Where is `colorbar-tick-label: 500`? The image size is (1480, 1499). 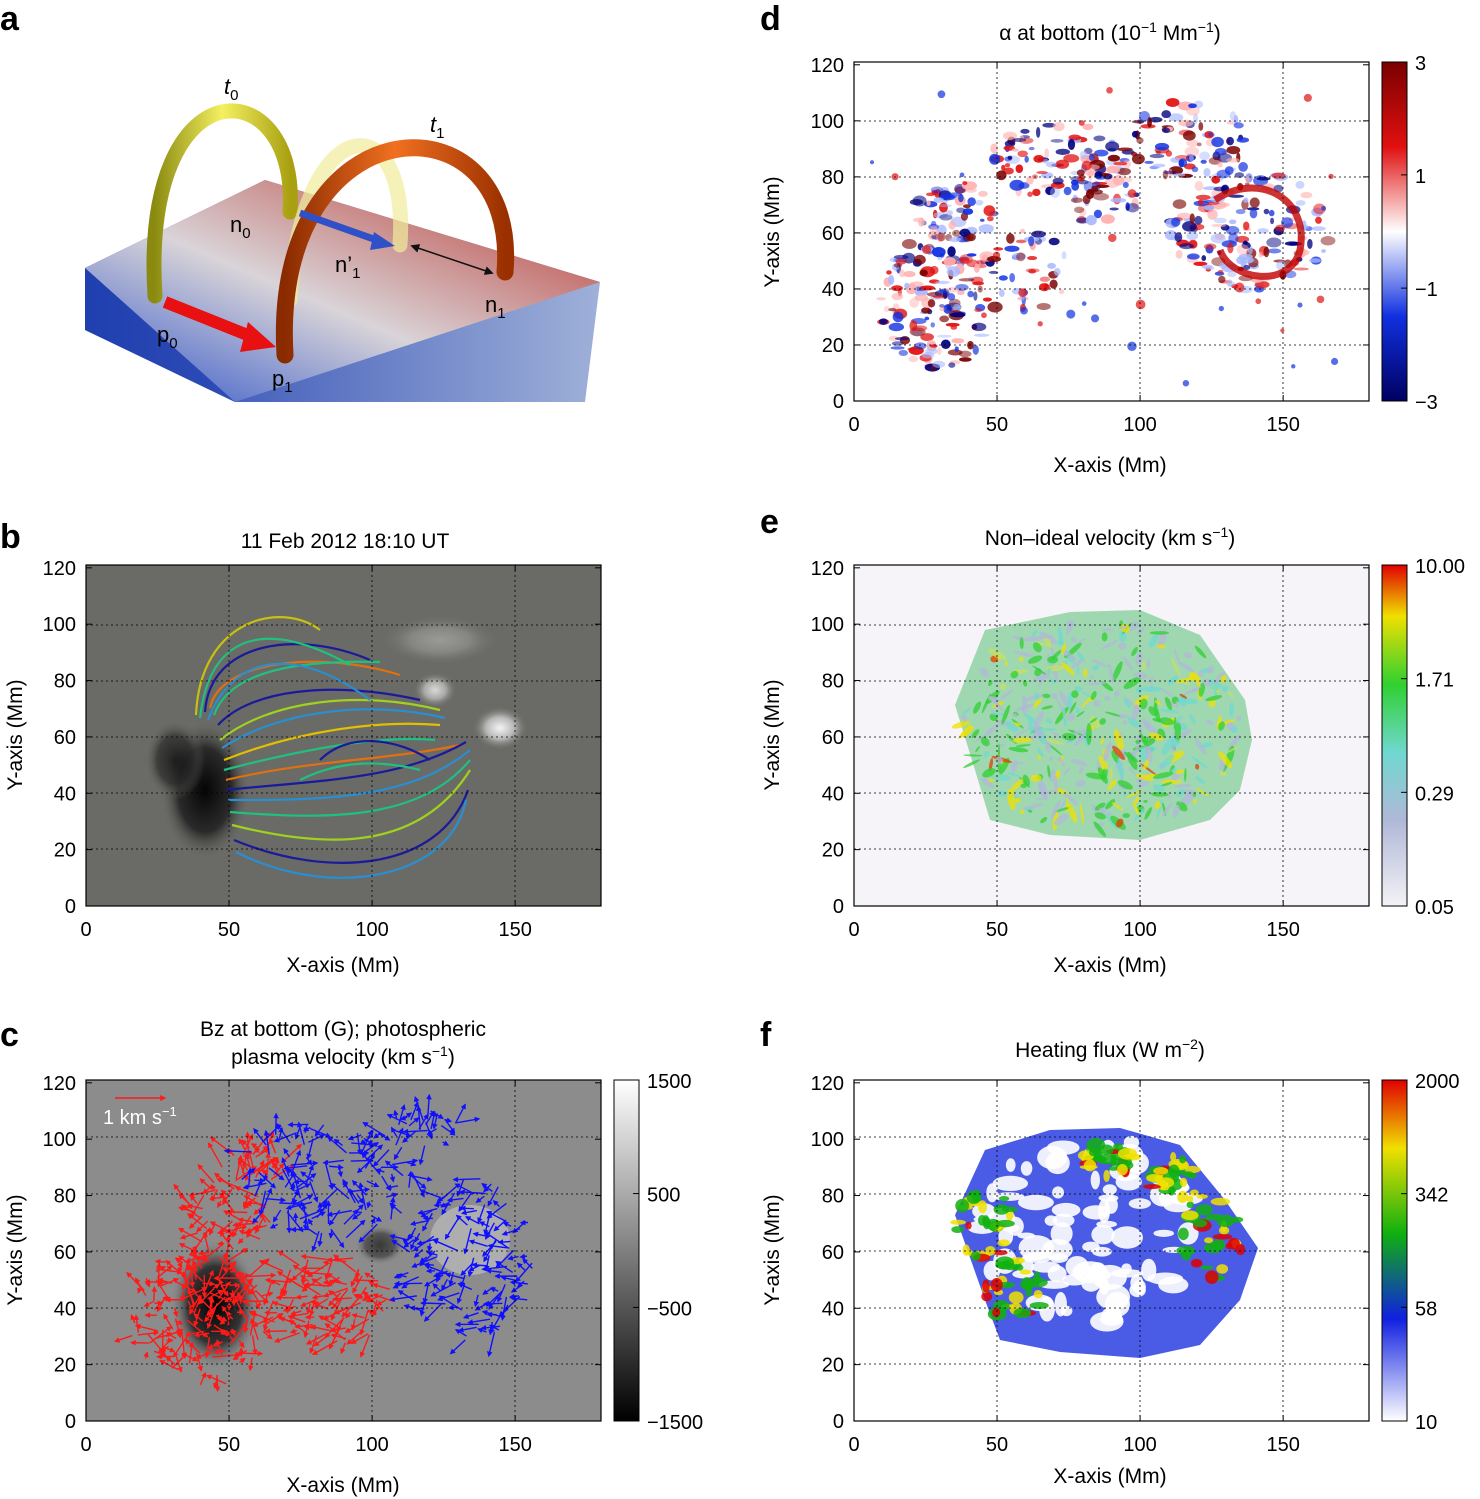
colorbar-tick-label: 500 is located at coordinates (663, 1196).